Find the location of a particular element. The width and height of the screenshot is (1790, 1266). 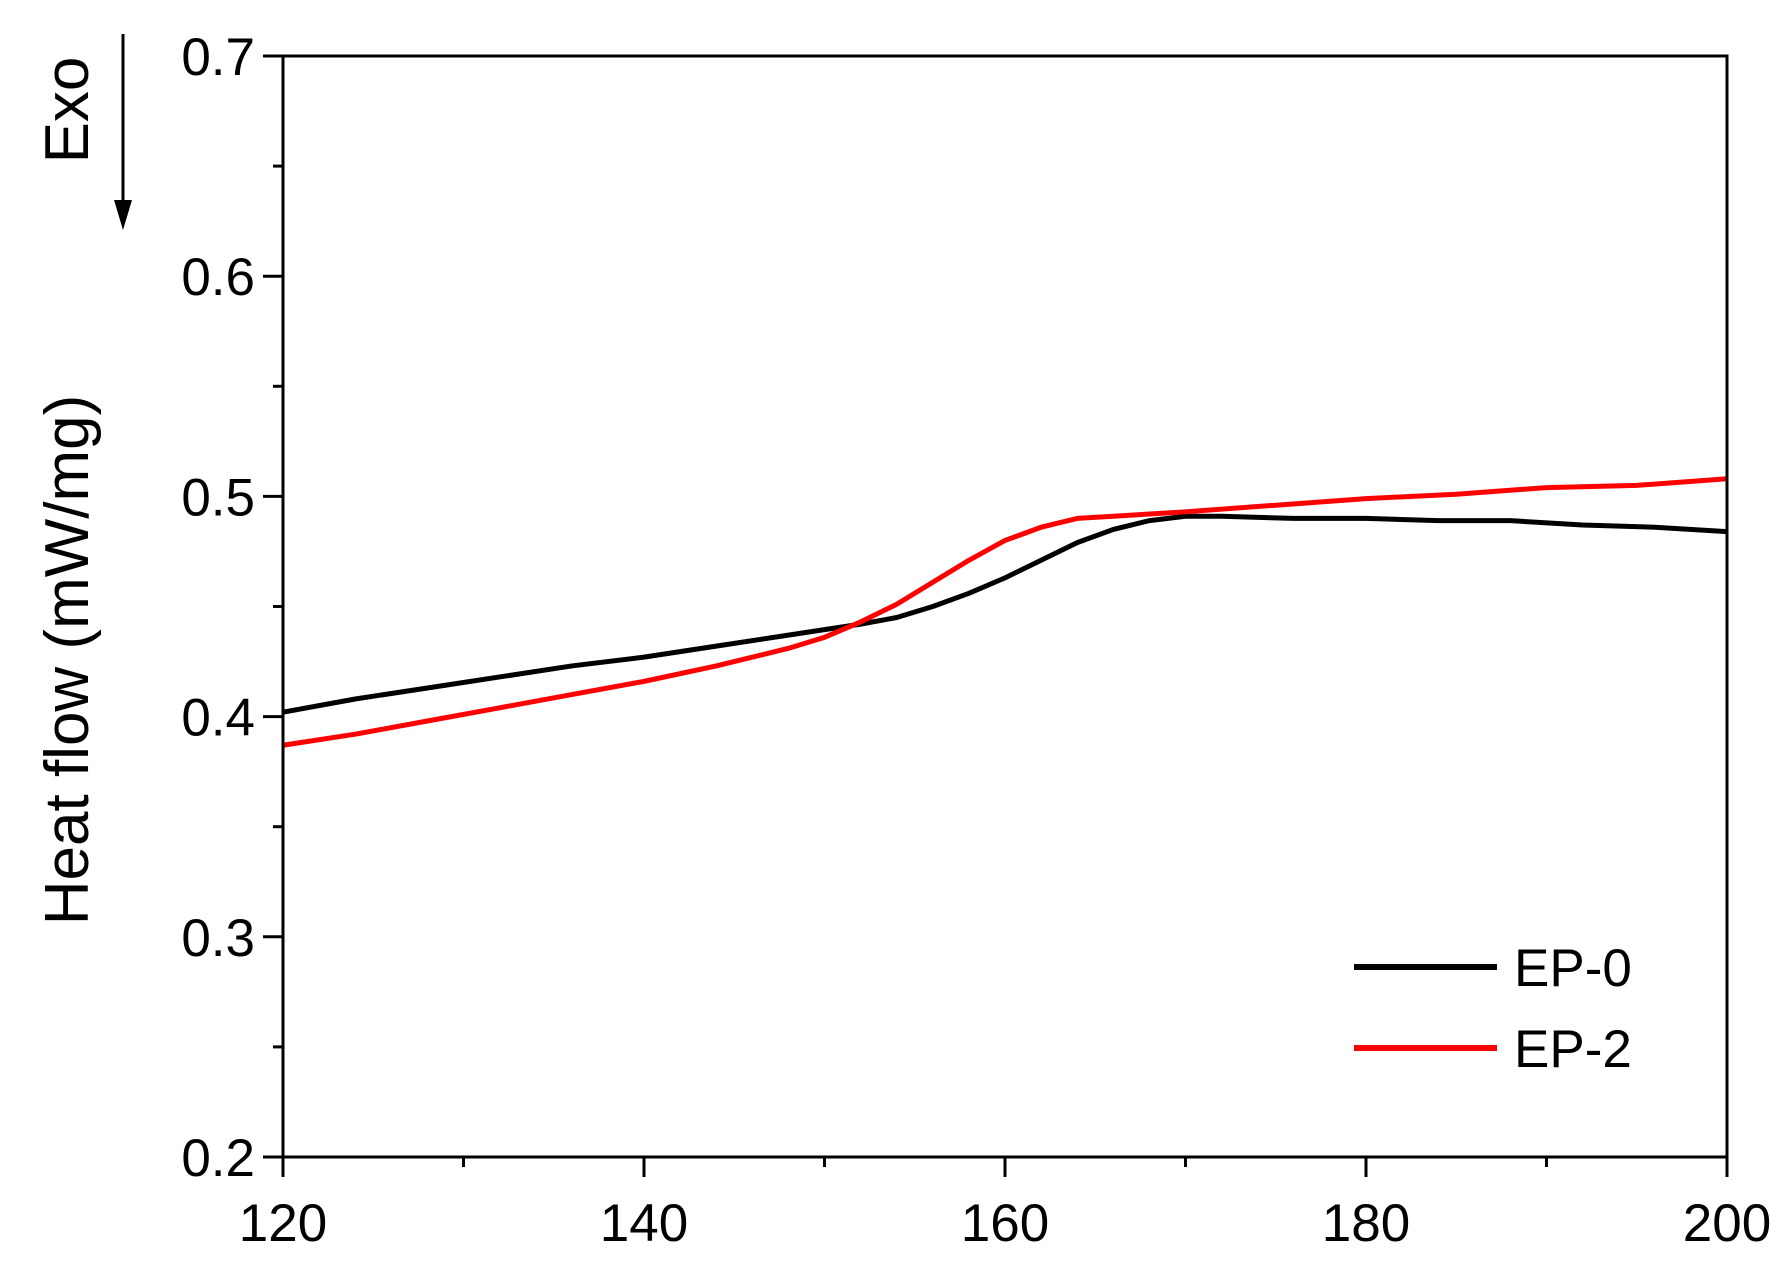

y-tick-label: 0.7 is located at coordinates (218, 57).